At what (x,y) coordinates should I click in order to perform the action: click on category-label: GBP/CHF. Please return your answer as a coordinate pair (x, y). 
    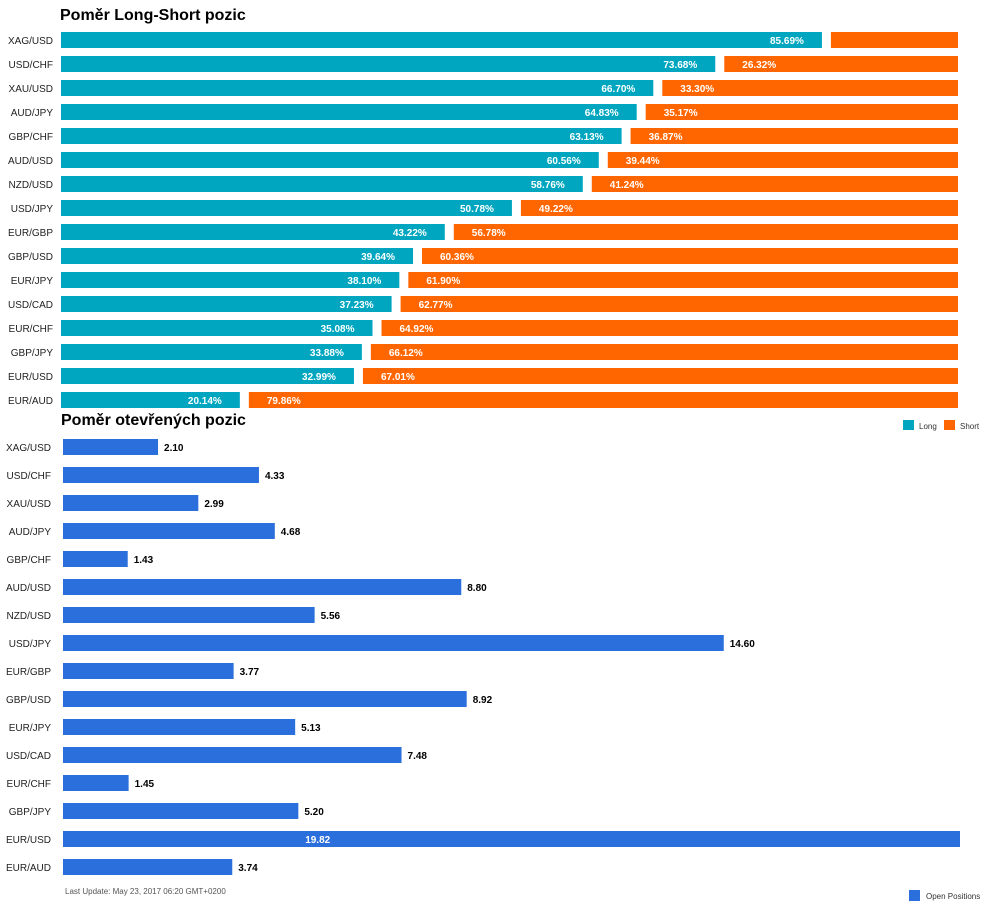
    Looking at the image, I should click on (29, 560).